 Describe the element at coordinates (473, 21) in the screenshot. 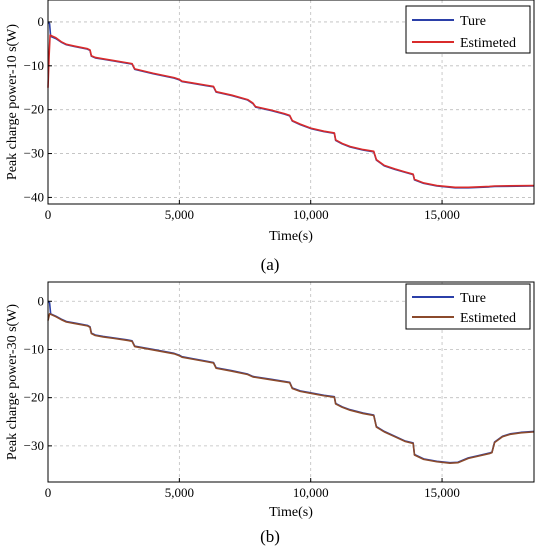

I see `legend-label-ture-a: Ture` at that location.